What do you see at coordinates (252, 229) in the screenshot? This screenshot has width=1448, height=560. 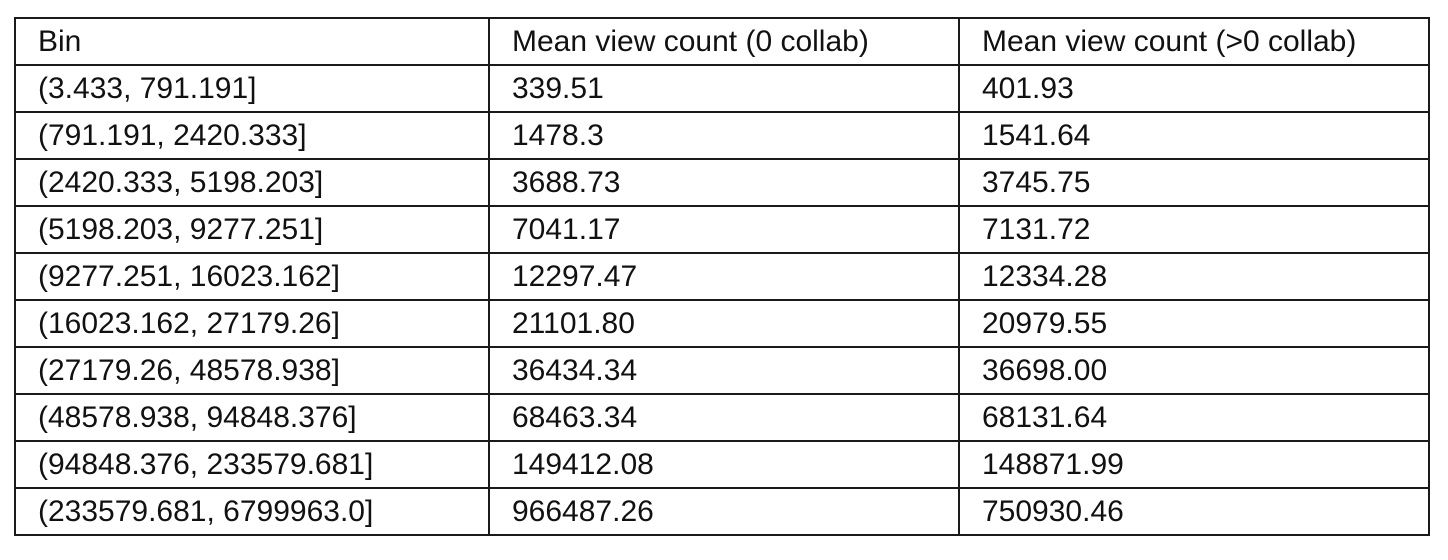 I see `cell-bin: (5198.203, 9277.251]` at bounding box center [252, 229].